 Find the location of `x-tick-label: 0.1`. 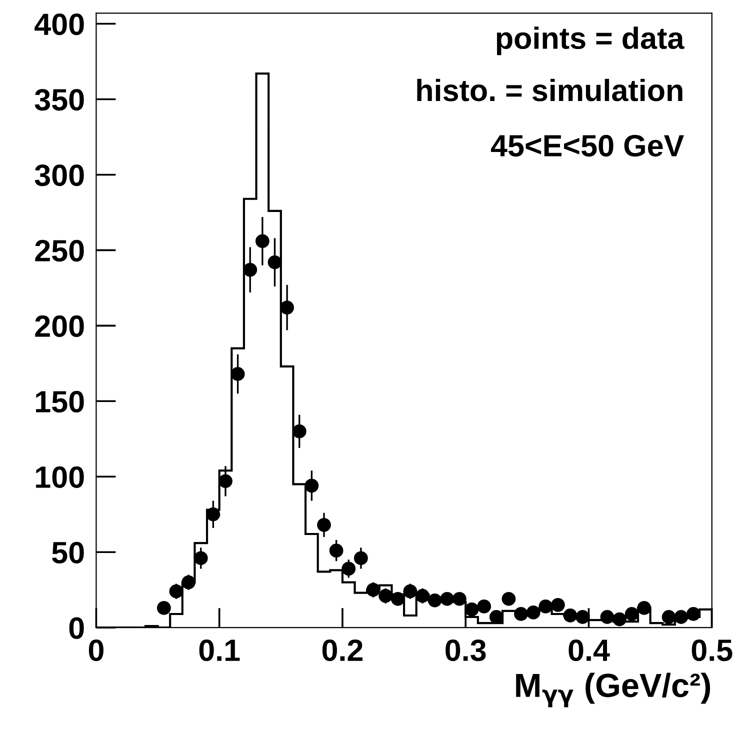

x-tick-label: 0.1 is located at coordinates (219, 650).